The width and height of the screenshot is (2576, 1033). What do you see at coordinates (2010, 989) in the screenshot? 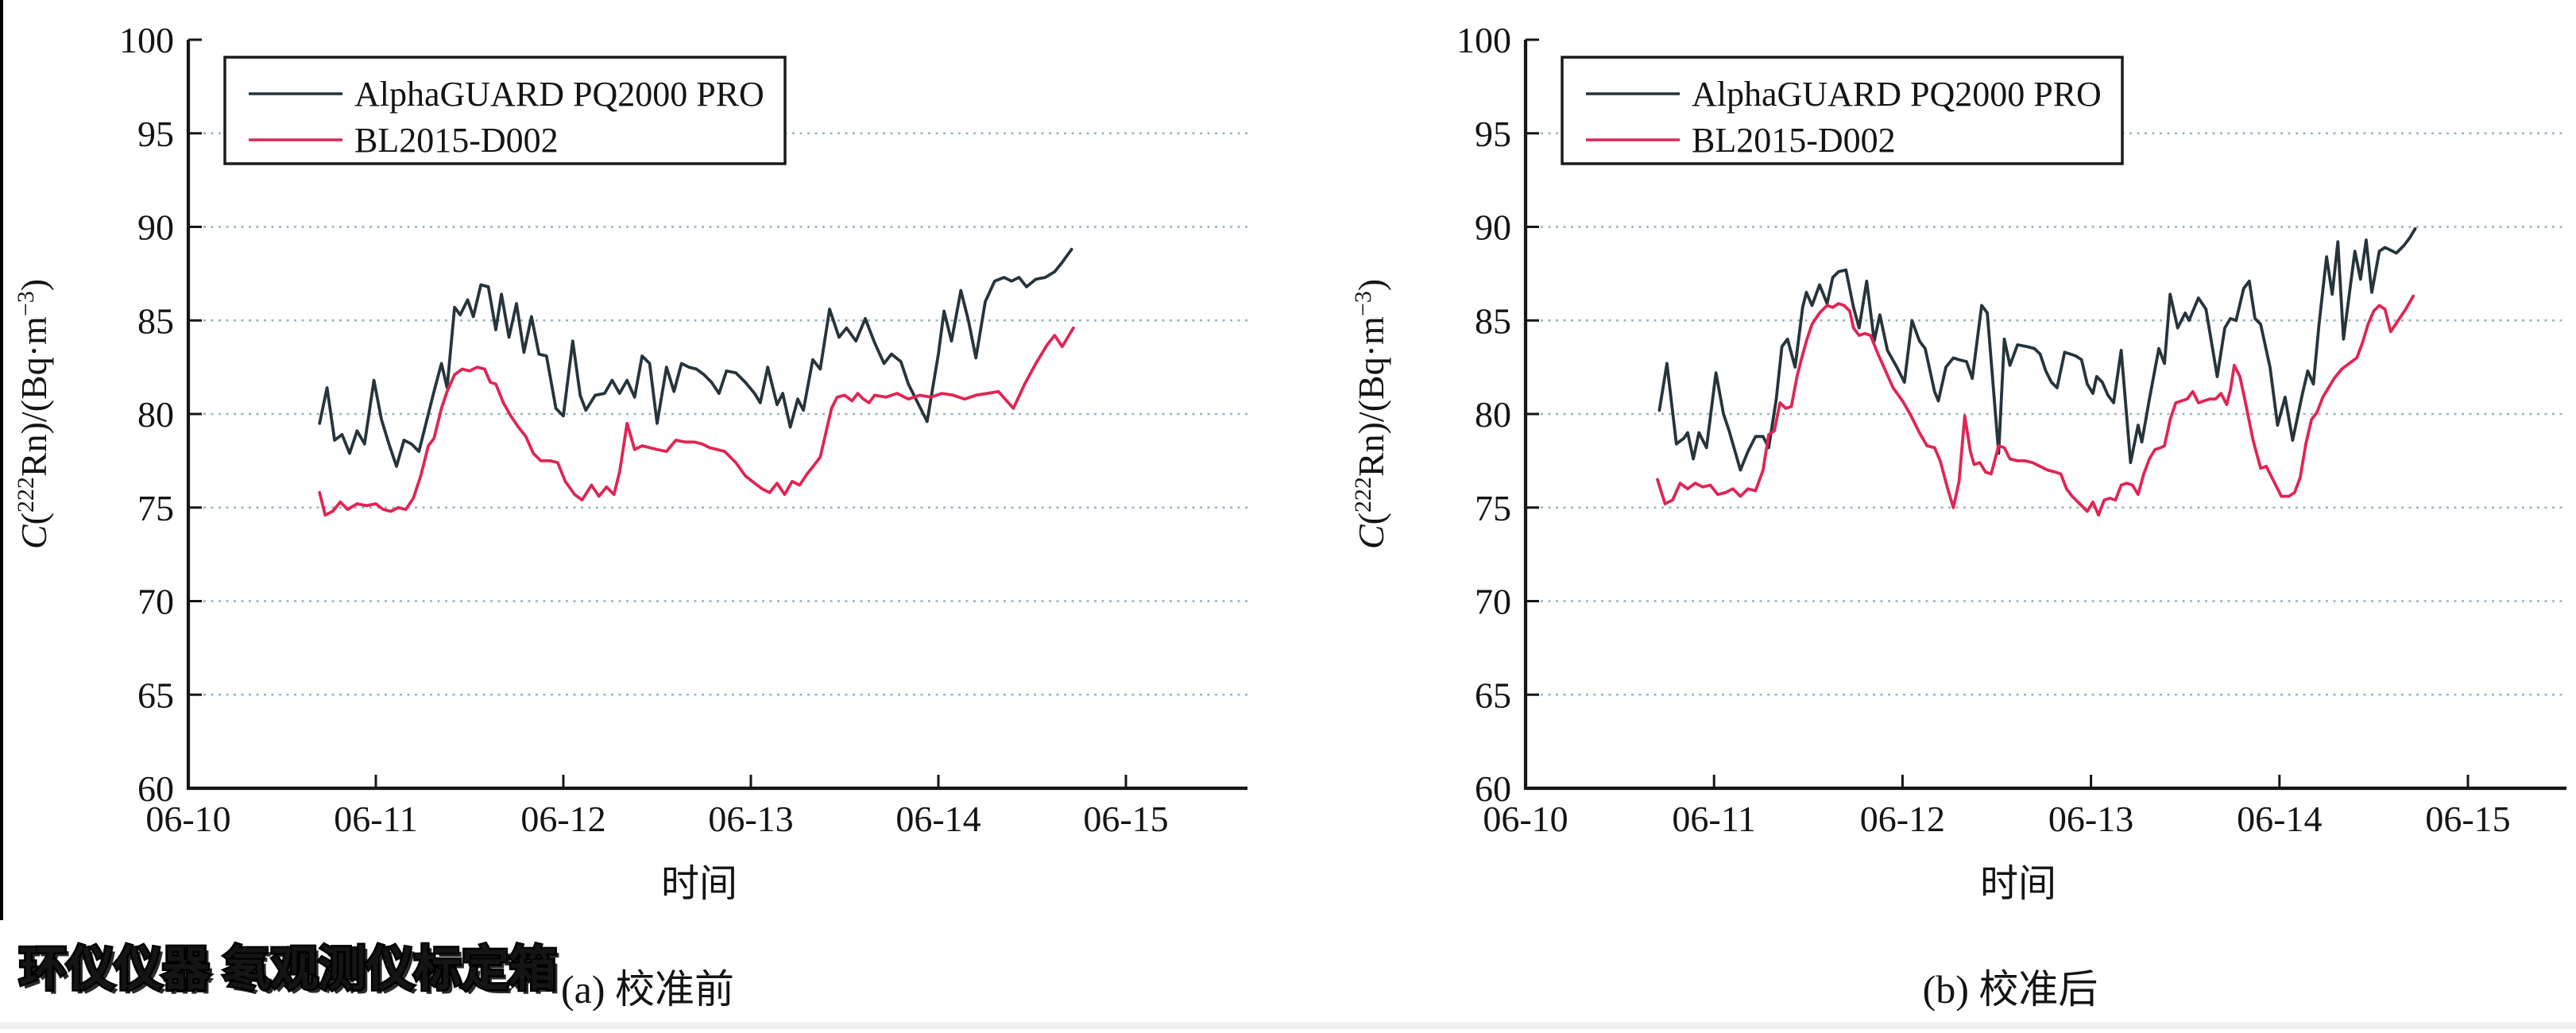
I see `chart-b-caption: (b) 校准后` at bounding box center [2010, 989].